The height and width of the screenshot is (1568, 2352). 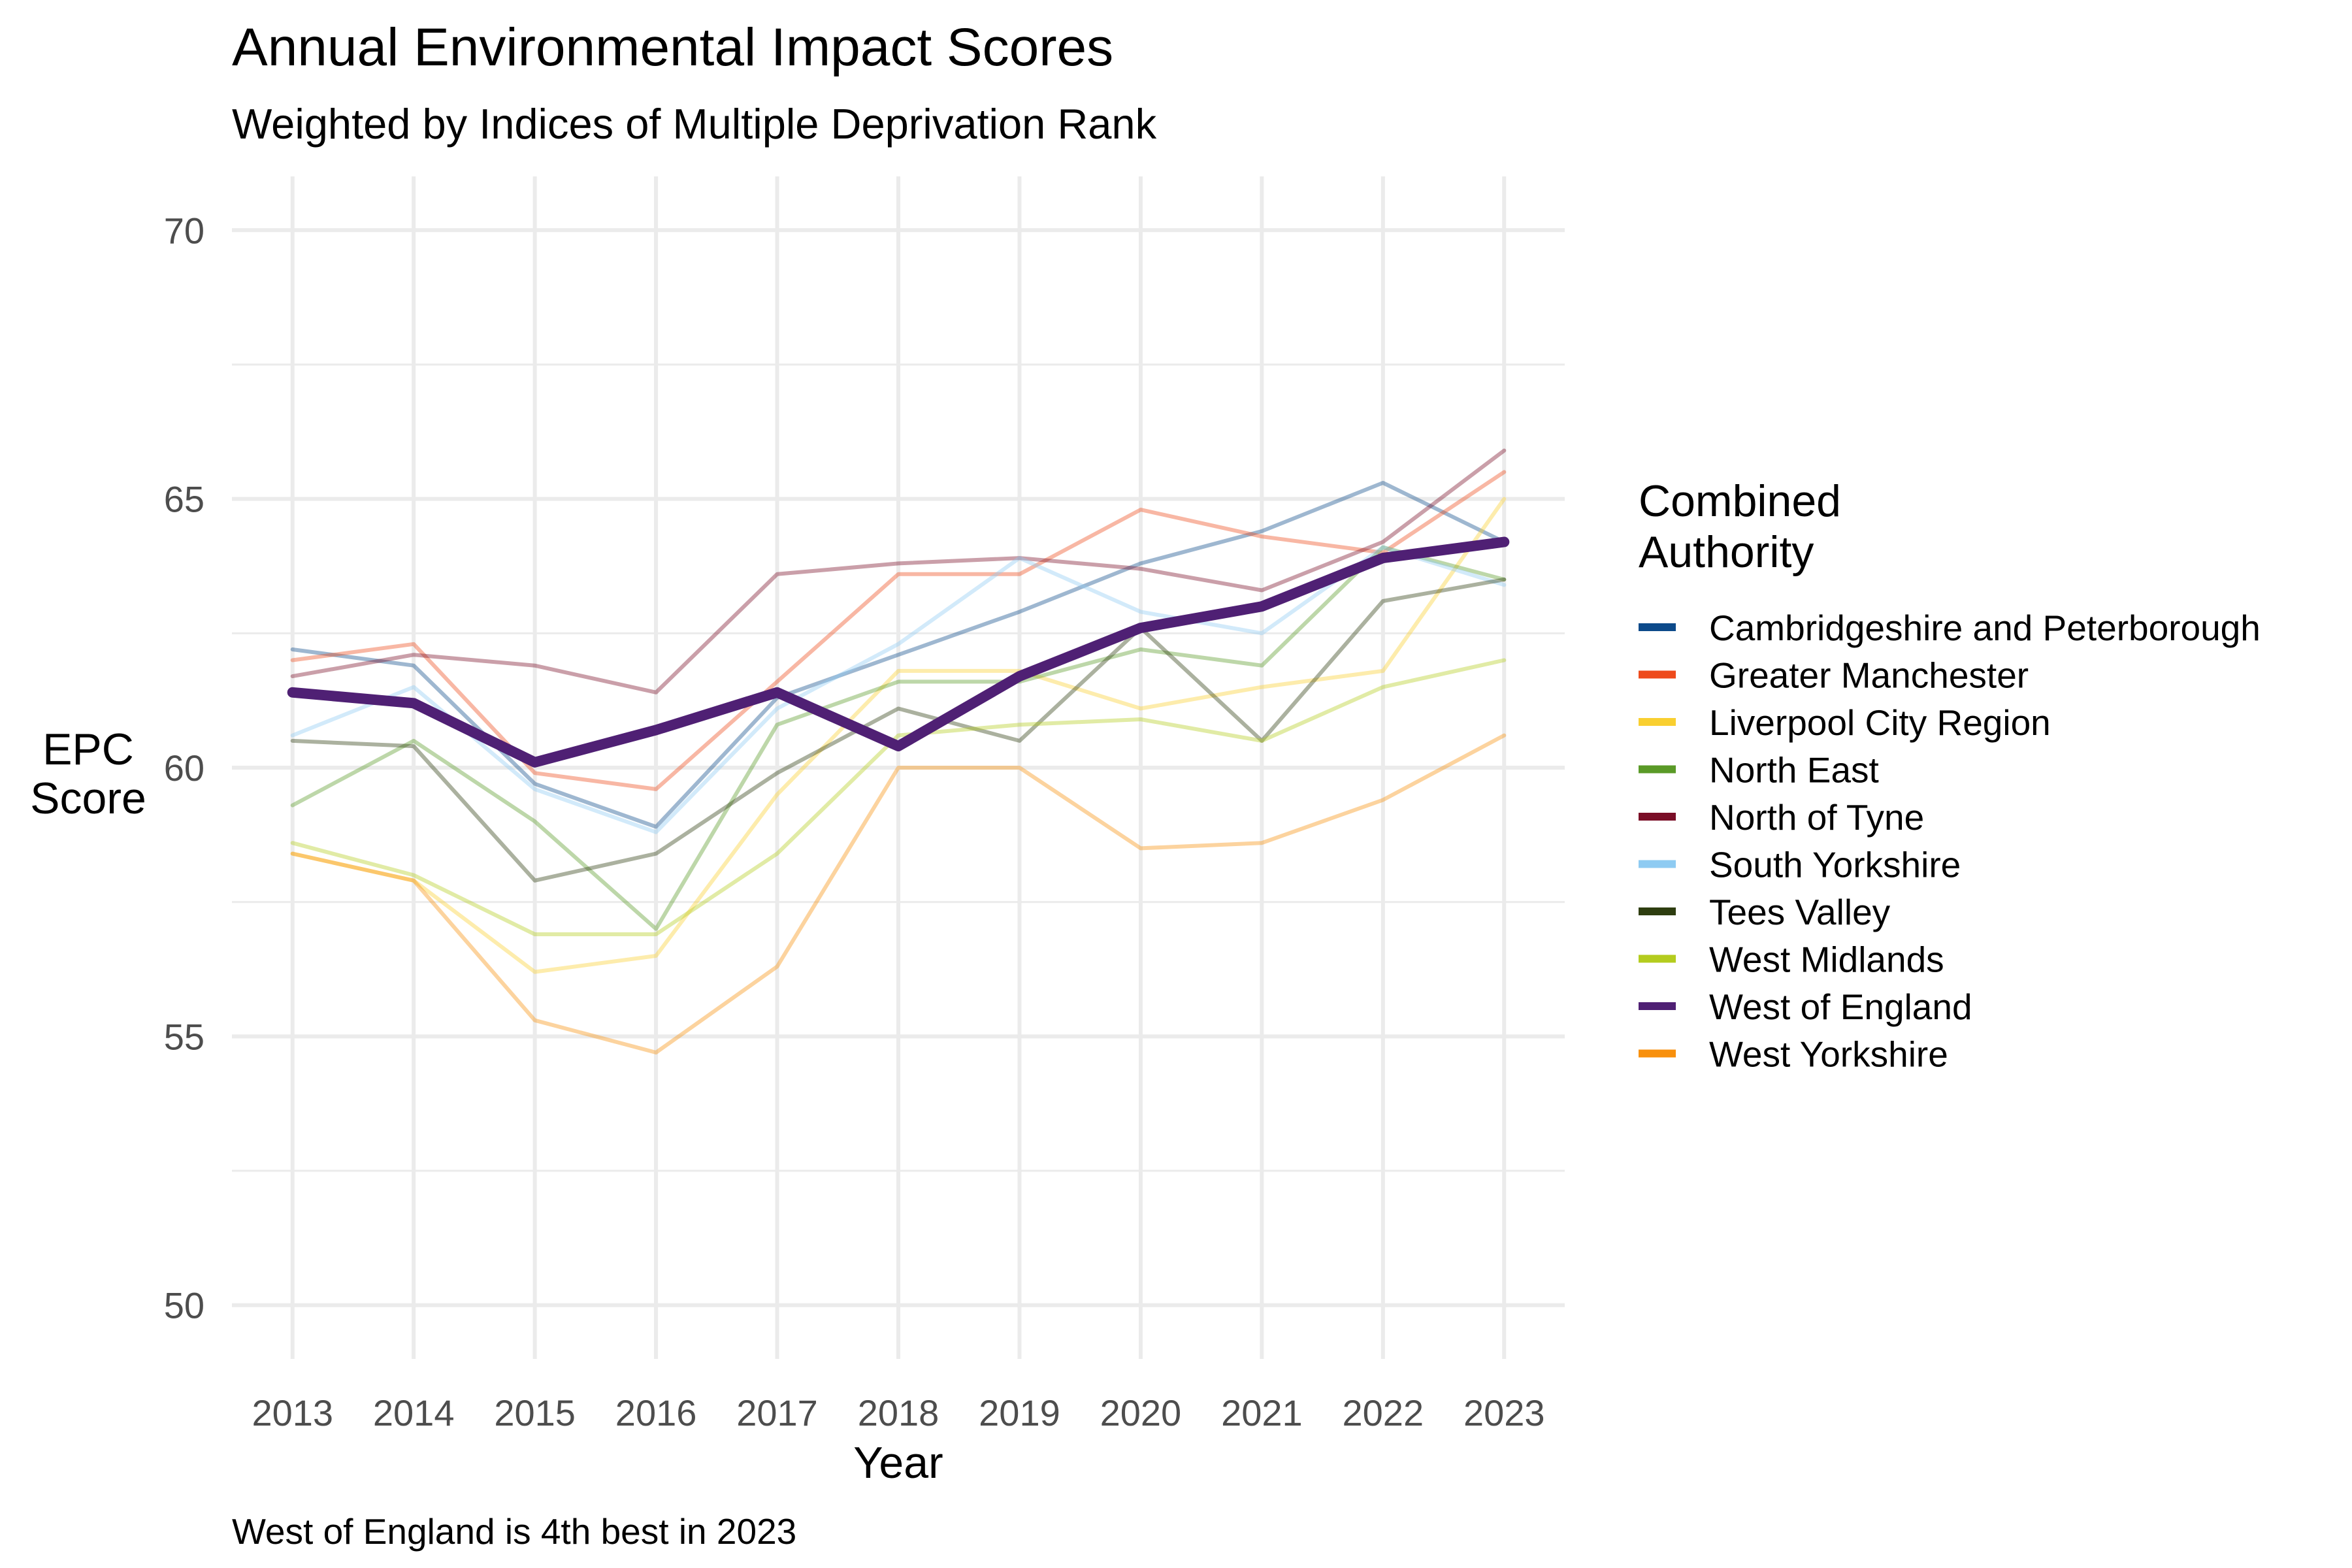 What do you see at coordinates (1383, 1412) in the screenshot?
I see `x-tick-label: 2022` at bounding box center [1383, 1412].